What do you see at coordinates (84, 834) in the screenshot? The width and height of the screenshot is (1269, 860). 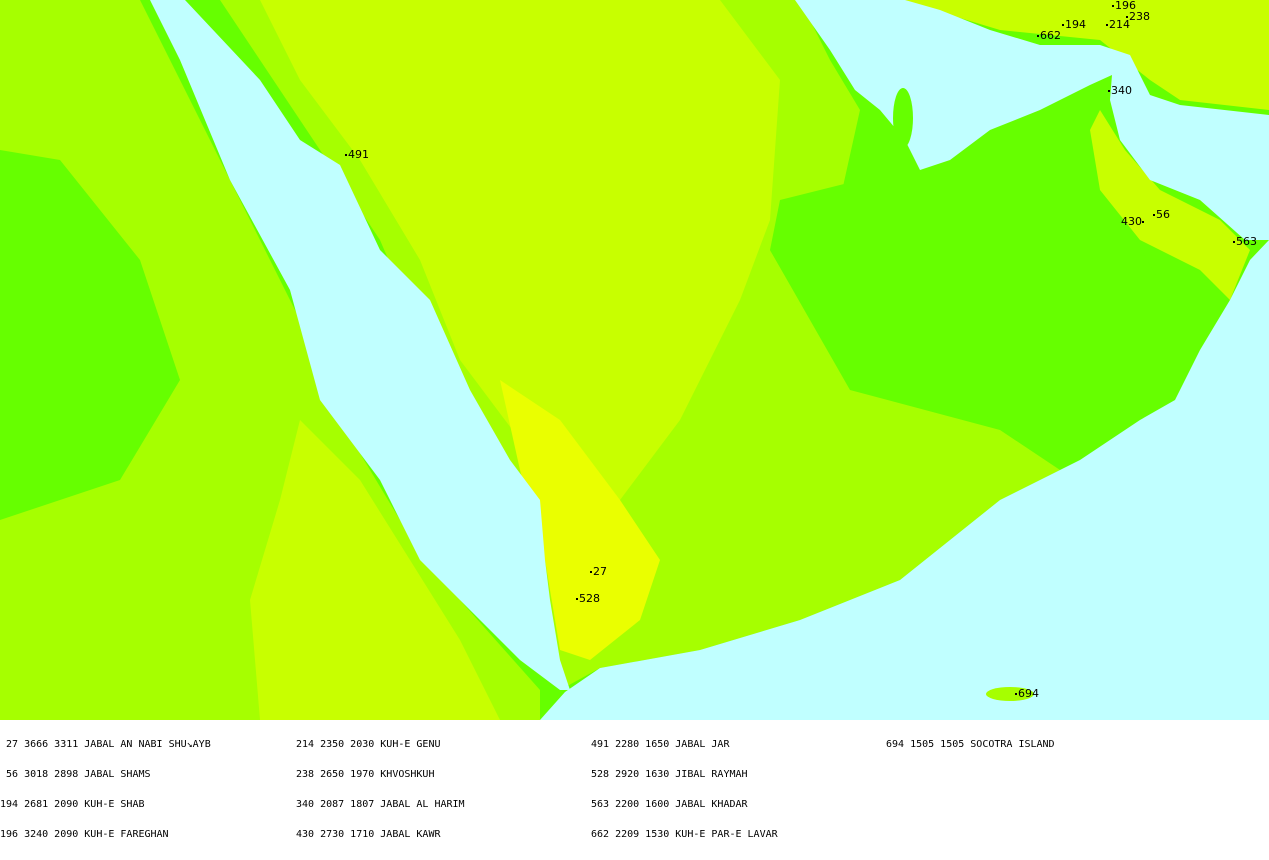 I see `legend-row: 196 3240 2090 KUH-E FAREGHAN` at bounding box center [84, 834].